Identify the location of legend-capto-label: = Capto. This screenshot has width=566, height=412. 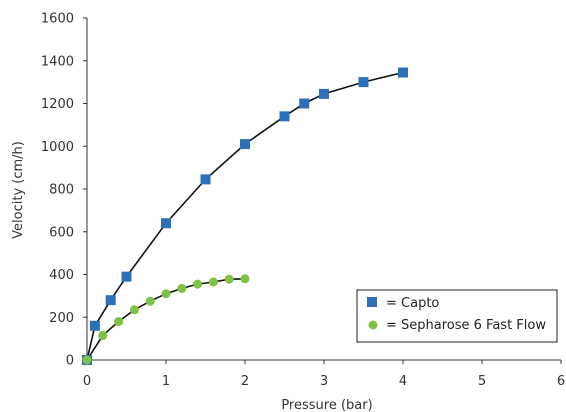
(412, 303).